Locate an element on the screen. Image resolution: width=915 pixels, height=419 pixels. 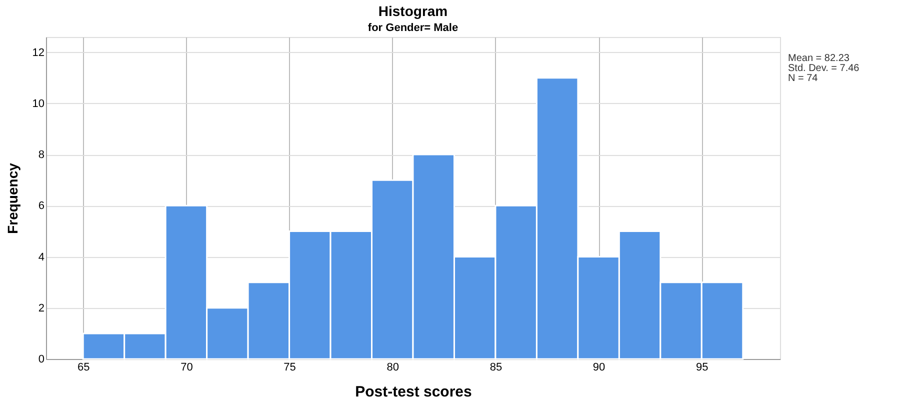
y-tick-label: 12 is located at coordinates (38, 52).